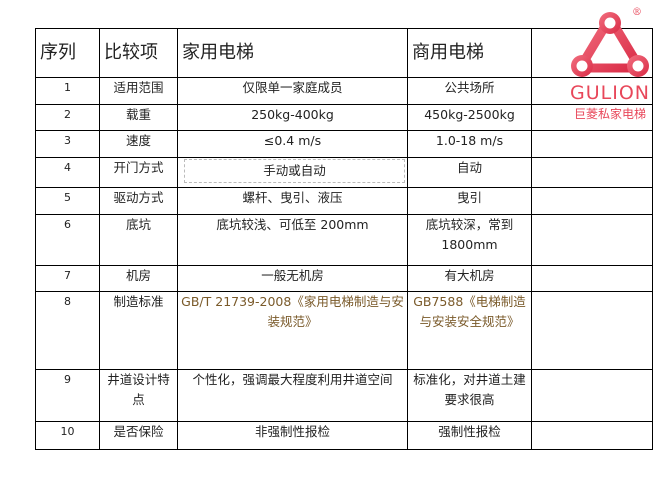 Image resolution: width=667 pixels, height=492 pixels. Describe the element at coordinates (138, 278) in the screenshot. I see `item-cell: 机房` at that location.